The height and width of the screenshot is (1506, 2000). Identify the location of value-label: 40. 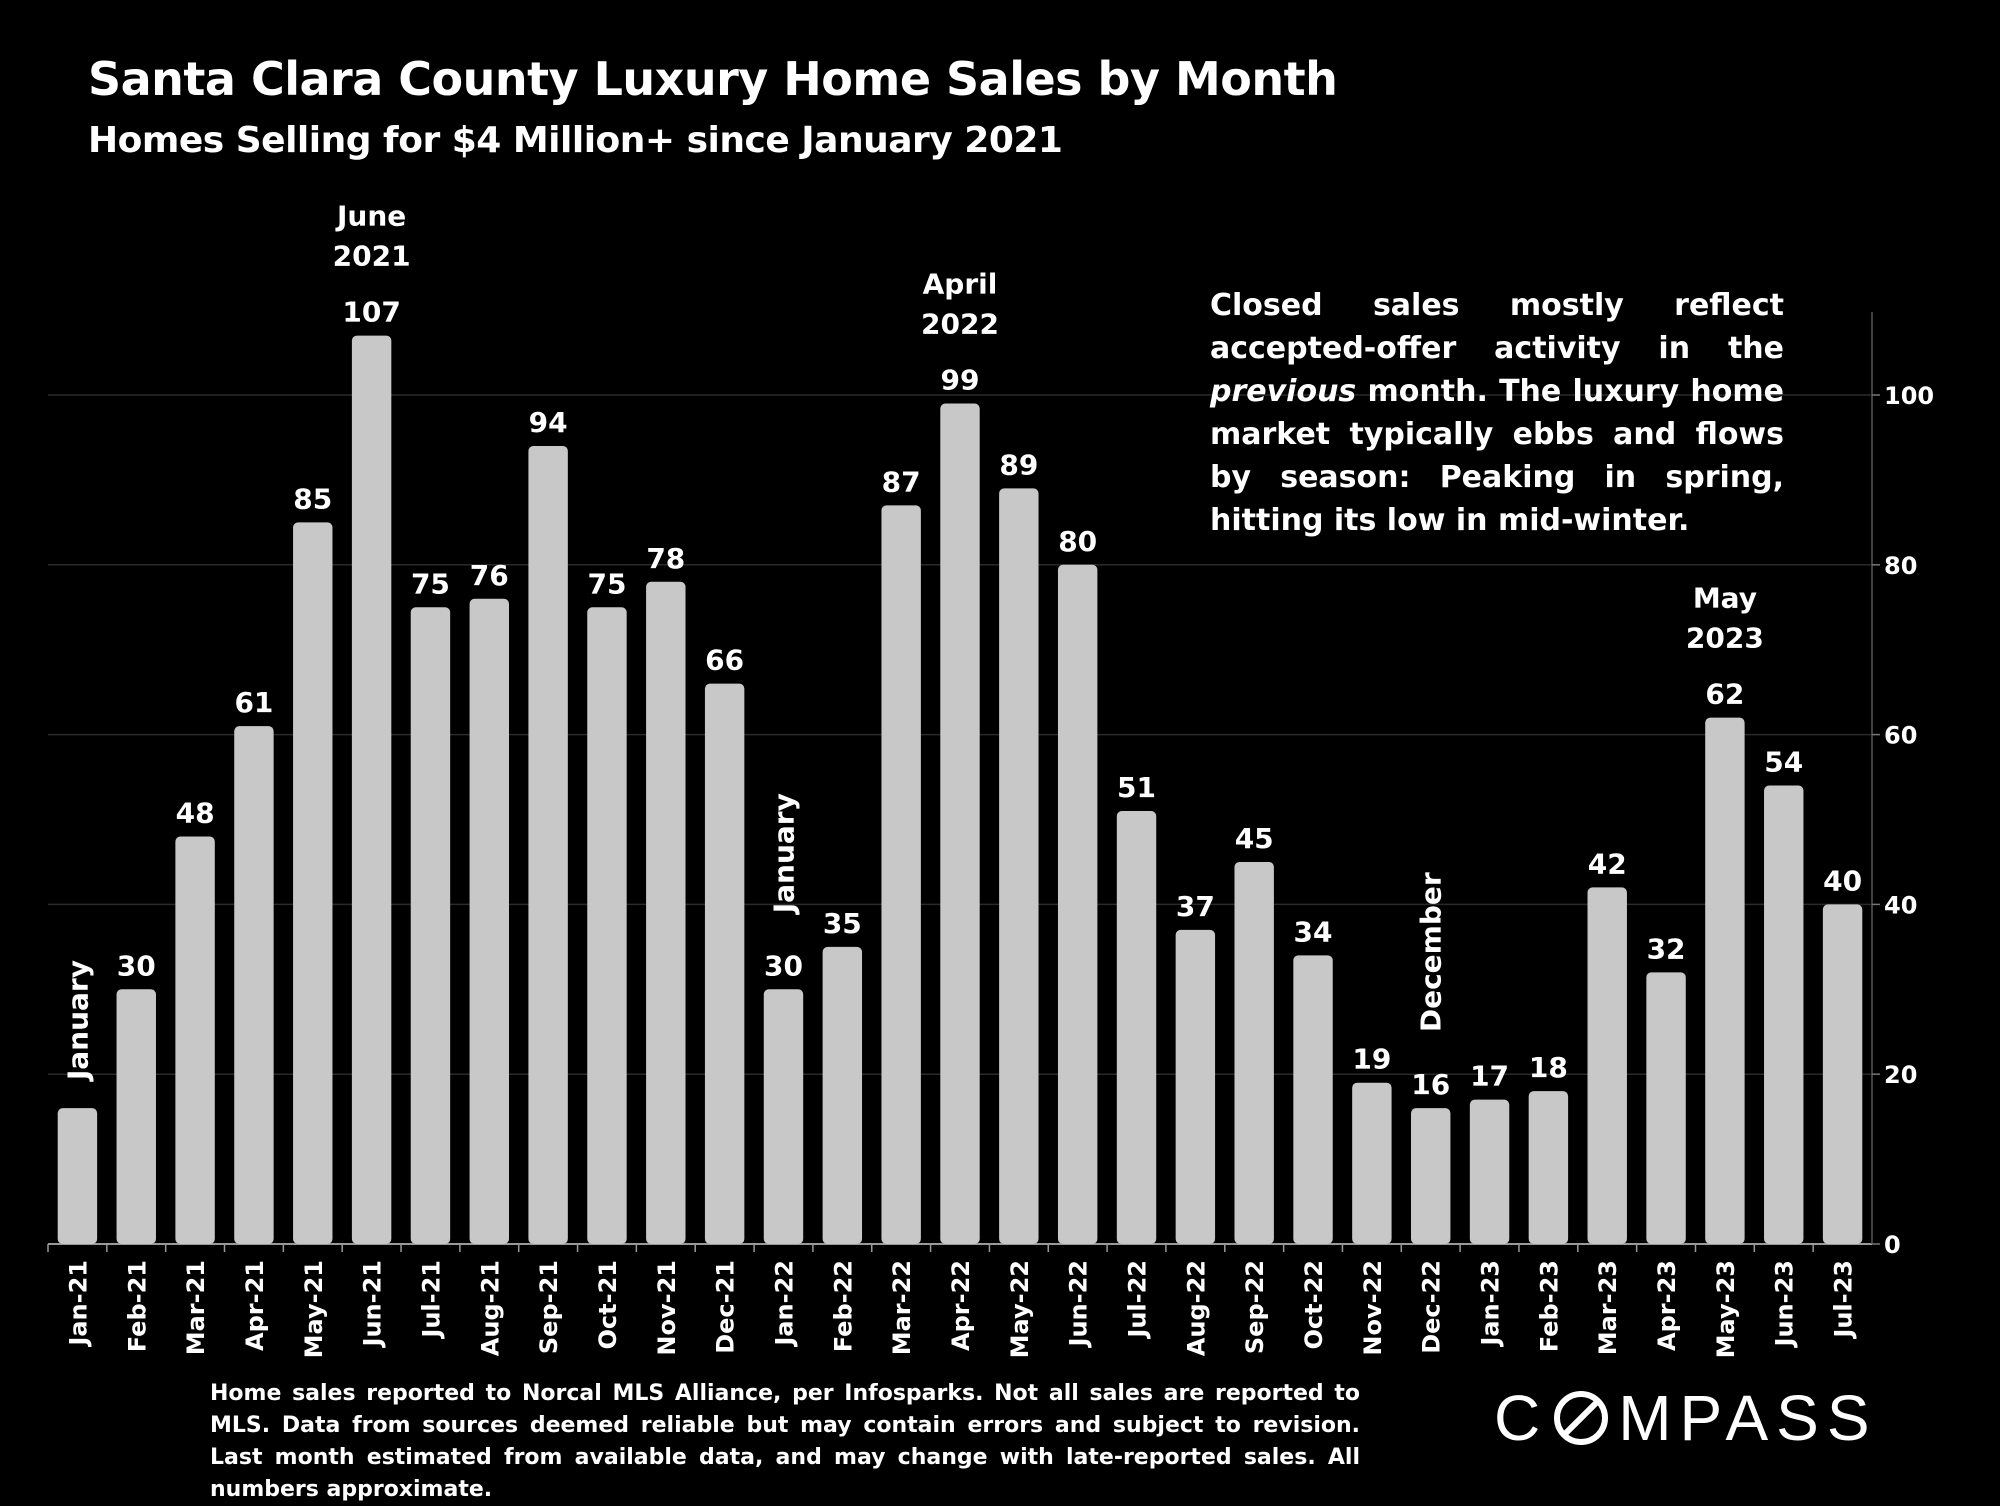
(1842, 880).